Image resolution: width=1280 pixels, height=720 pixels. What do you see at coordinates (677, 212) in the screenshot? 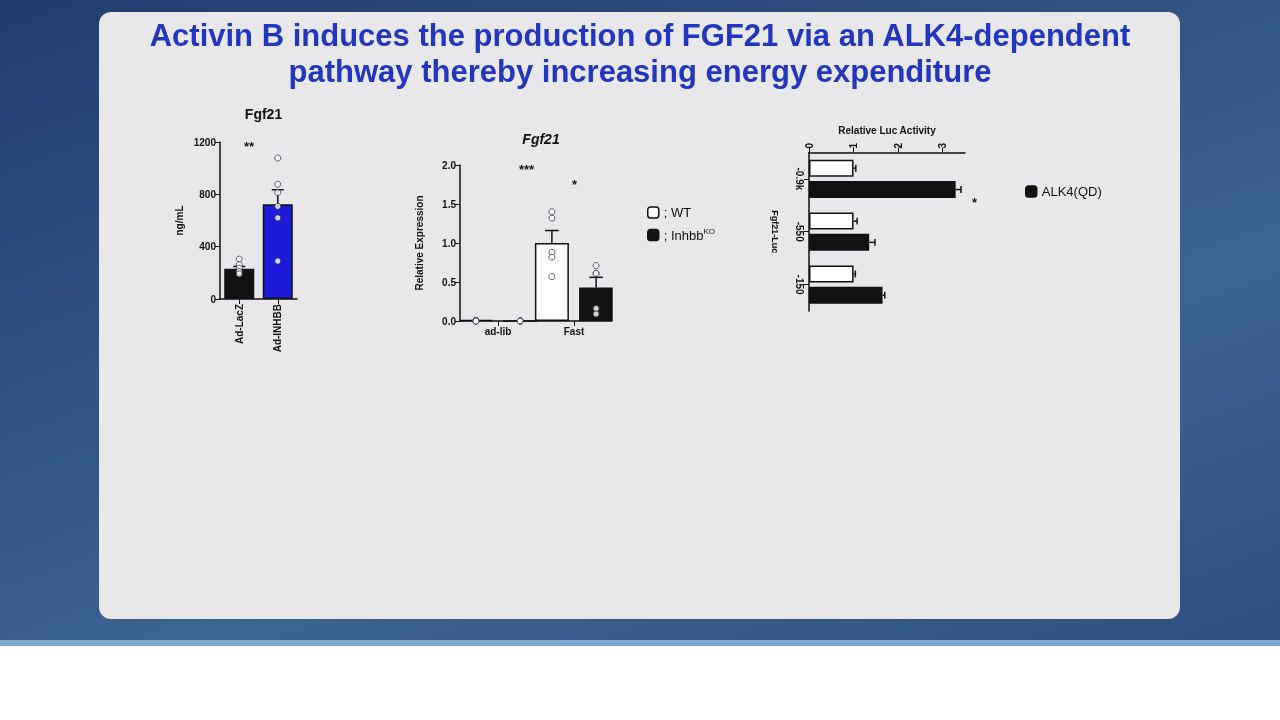
I see `legend-label: ; WT` at bounding box center [677, 212].